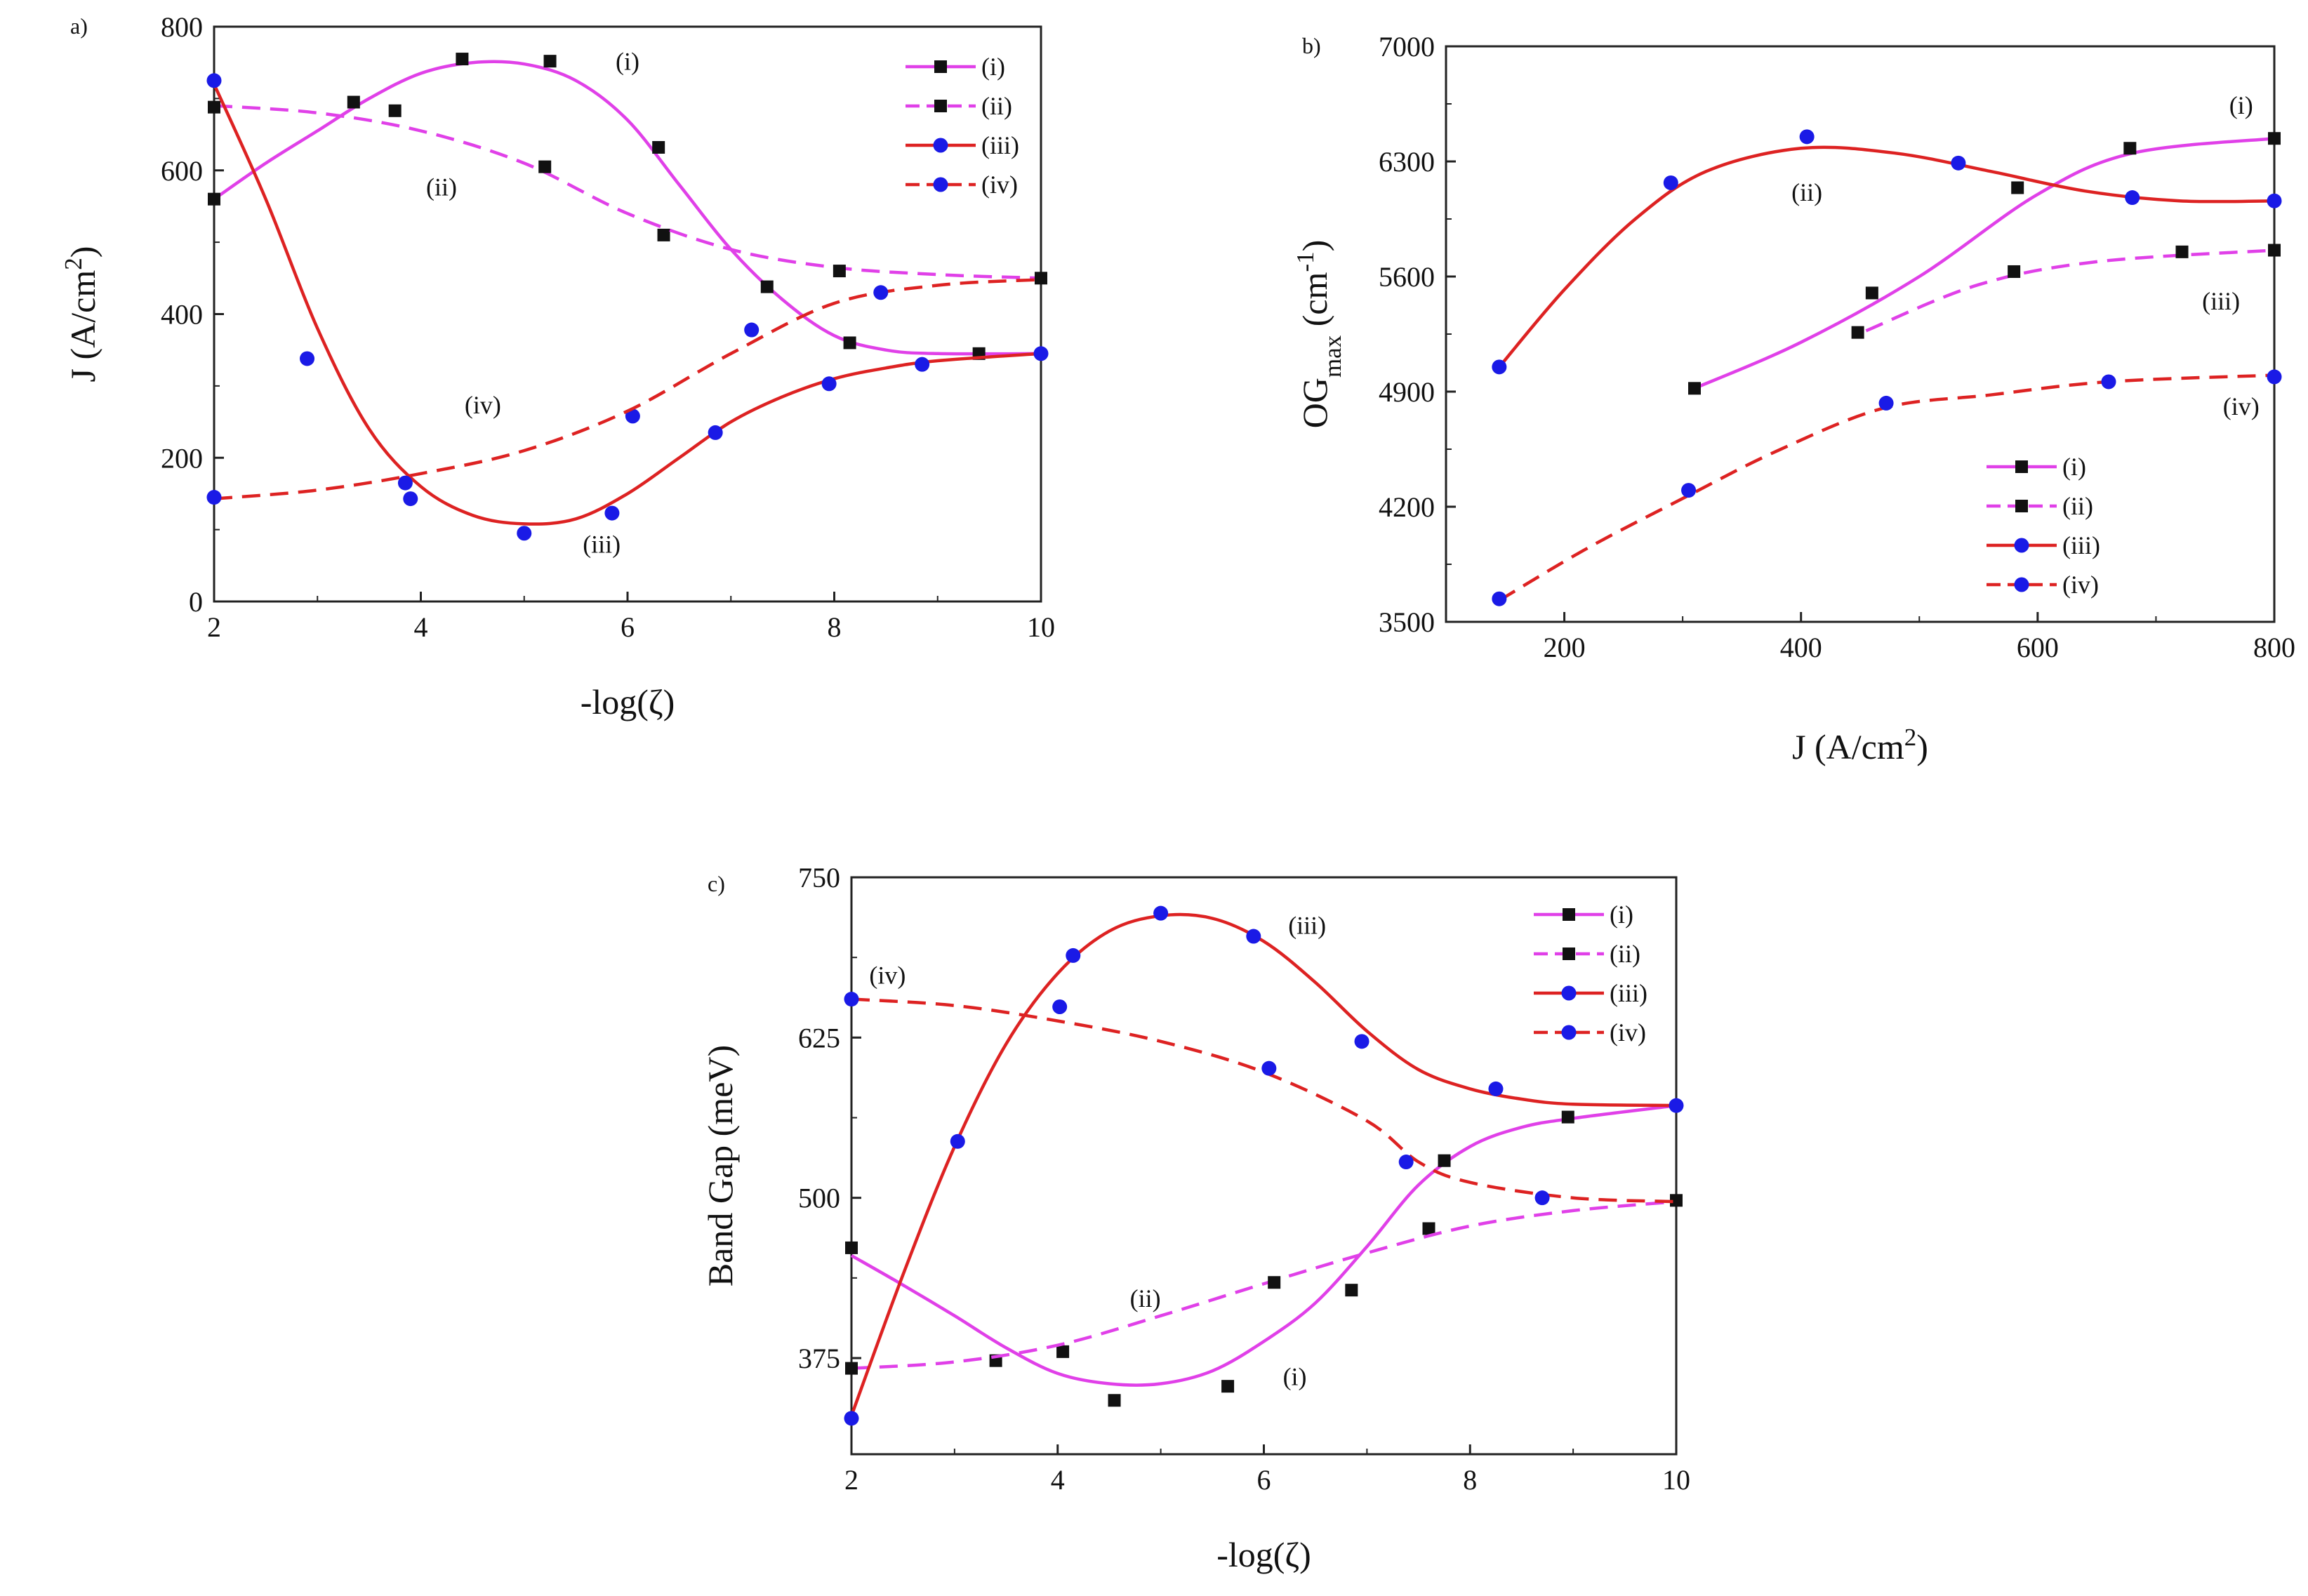 Image resolution: width=2308 pixels, height=1596 pixels. I want to click on y-axis-title: J (A/cm2), so click(81, 314).